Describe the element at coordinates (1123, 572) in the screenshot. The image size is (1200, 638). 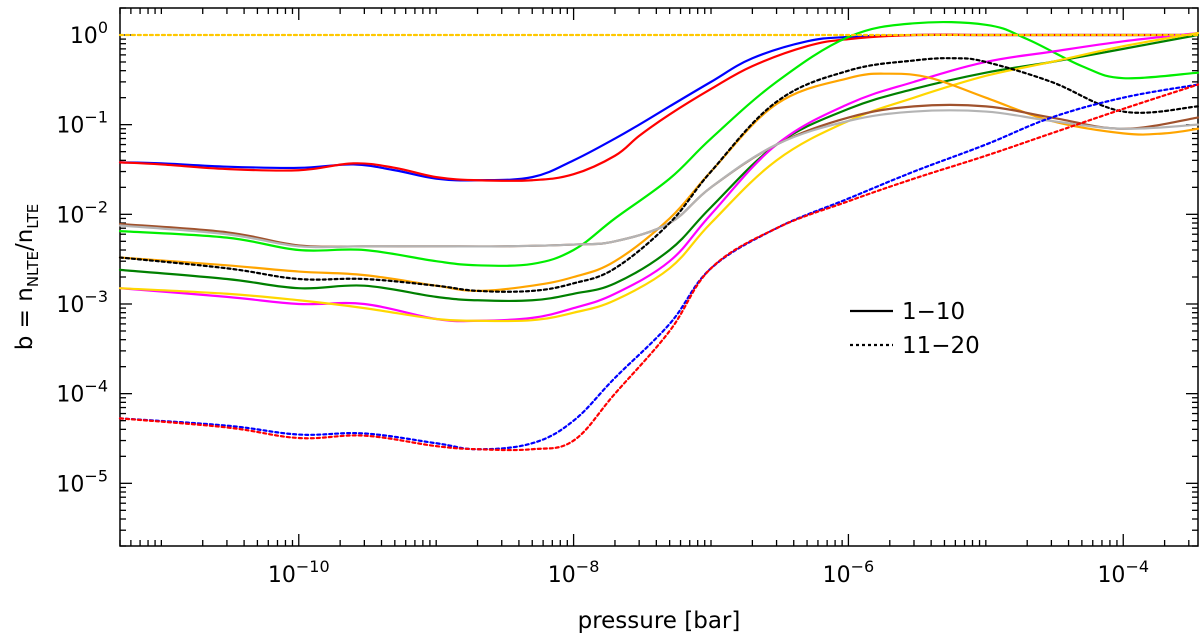
I see `x-tick-label: 10⁻⁴` at that location.